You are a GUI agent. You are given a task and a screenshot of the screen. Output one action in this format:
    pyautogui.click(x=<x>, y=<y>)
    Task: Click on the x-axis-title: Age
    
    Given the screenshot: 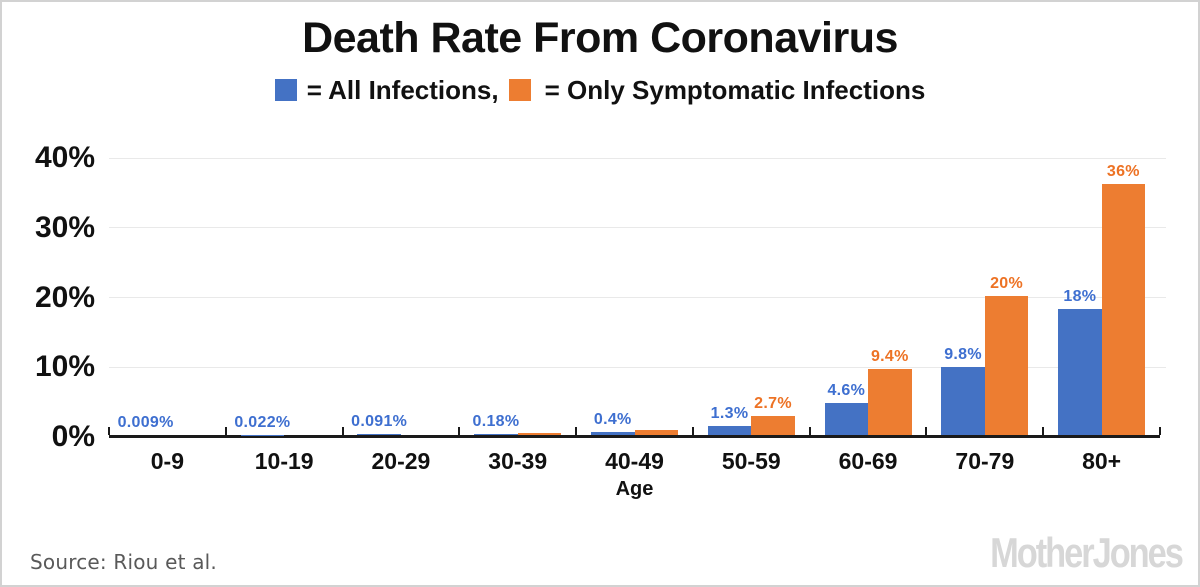 What is the action you would take?
    pyautogui.click(x=634, y=489)
    